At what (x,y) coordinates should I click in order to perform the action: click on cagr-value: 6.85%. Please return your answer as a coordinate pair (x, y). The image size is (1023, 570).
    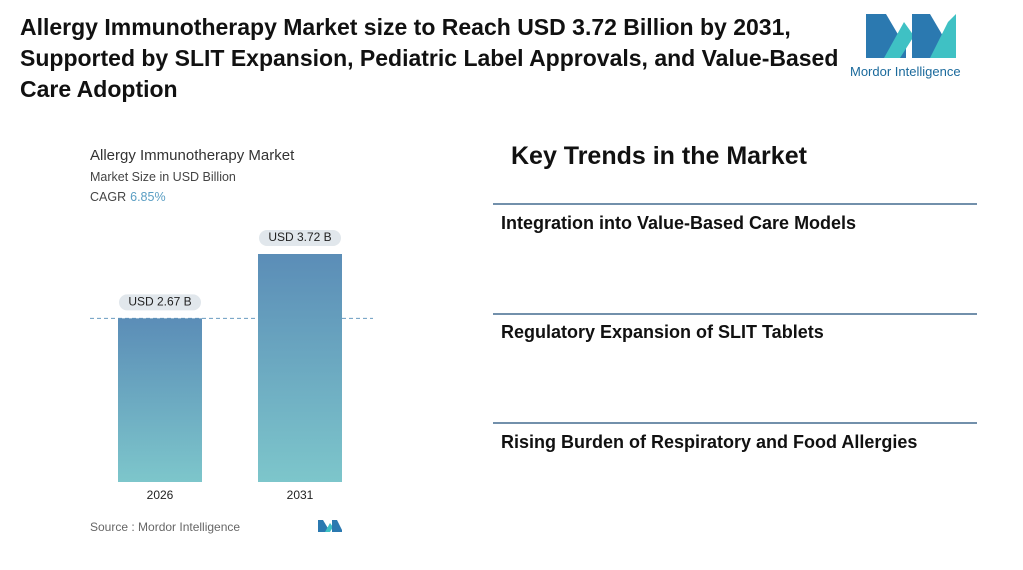
    Looking at the image, I should click on (148, 197).